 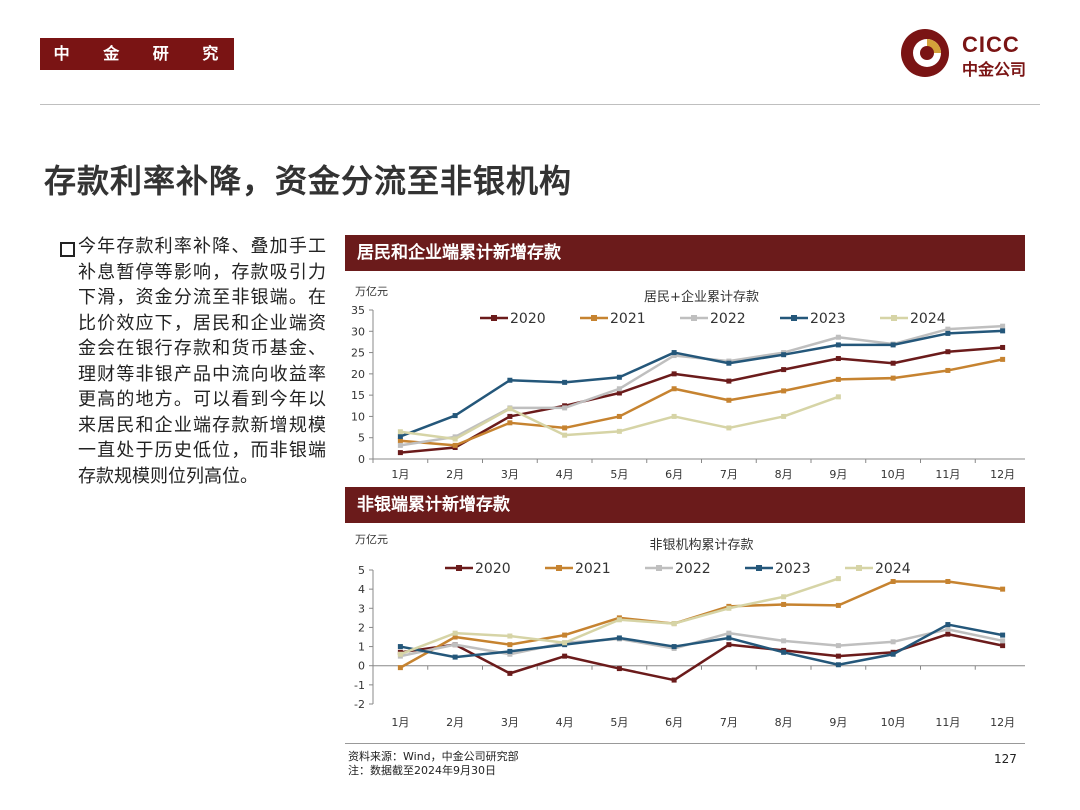 What do you see at coordinates (67, 249) in the screenshot?
I see `bullet-square-icon` at bounding box center [67, 249].